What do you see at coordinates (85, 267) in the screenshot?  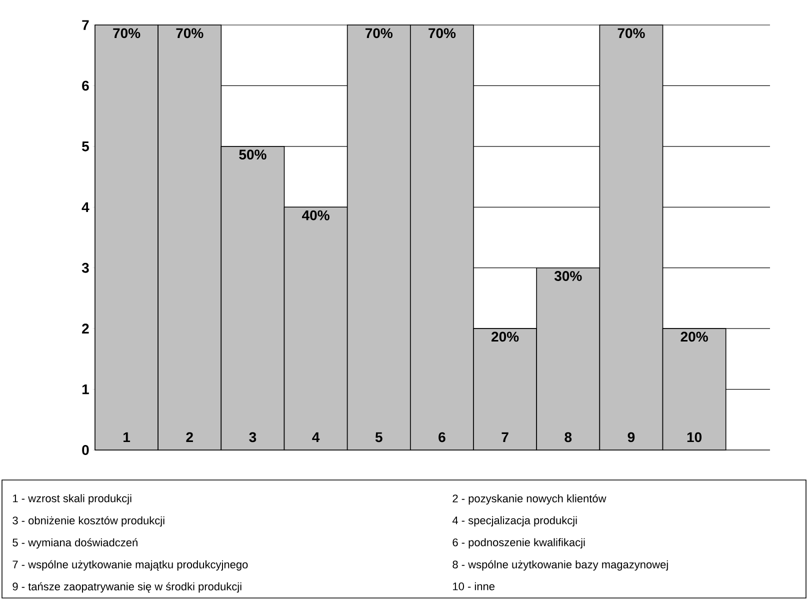 I see `y-tick-label: 3` at bounding box center [85, 267].